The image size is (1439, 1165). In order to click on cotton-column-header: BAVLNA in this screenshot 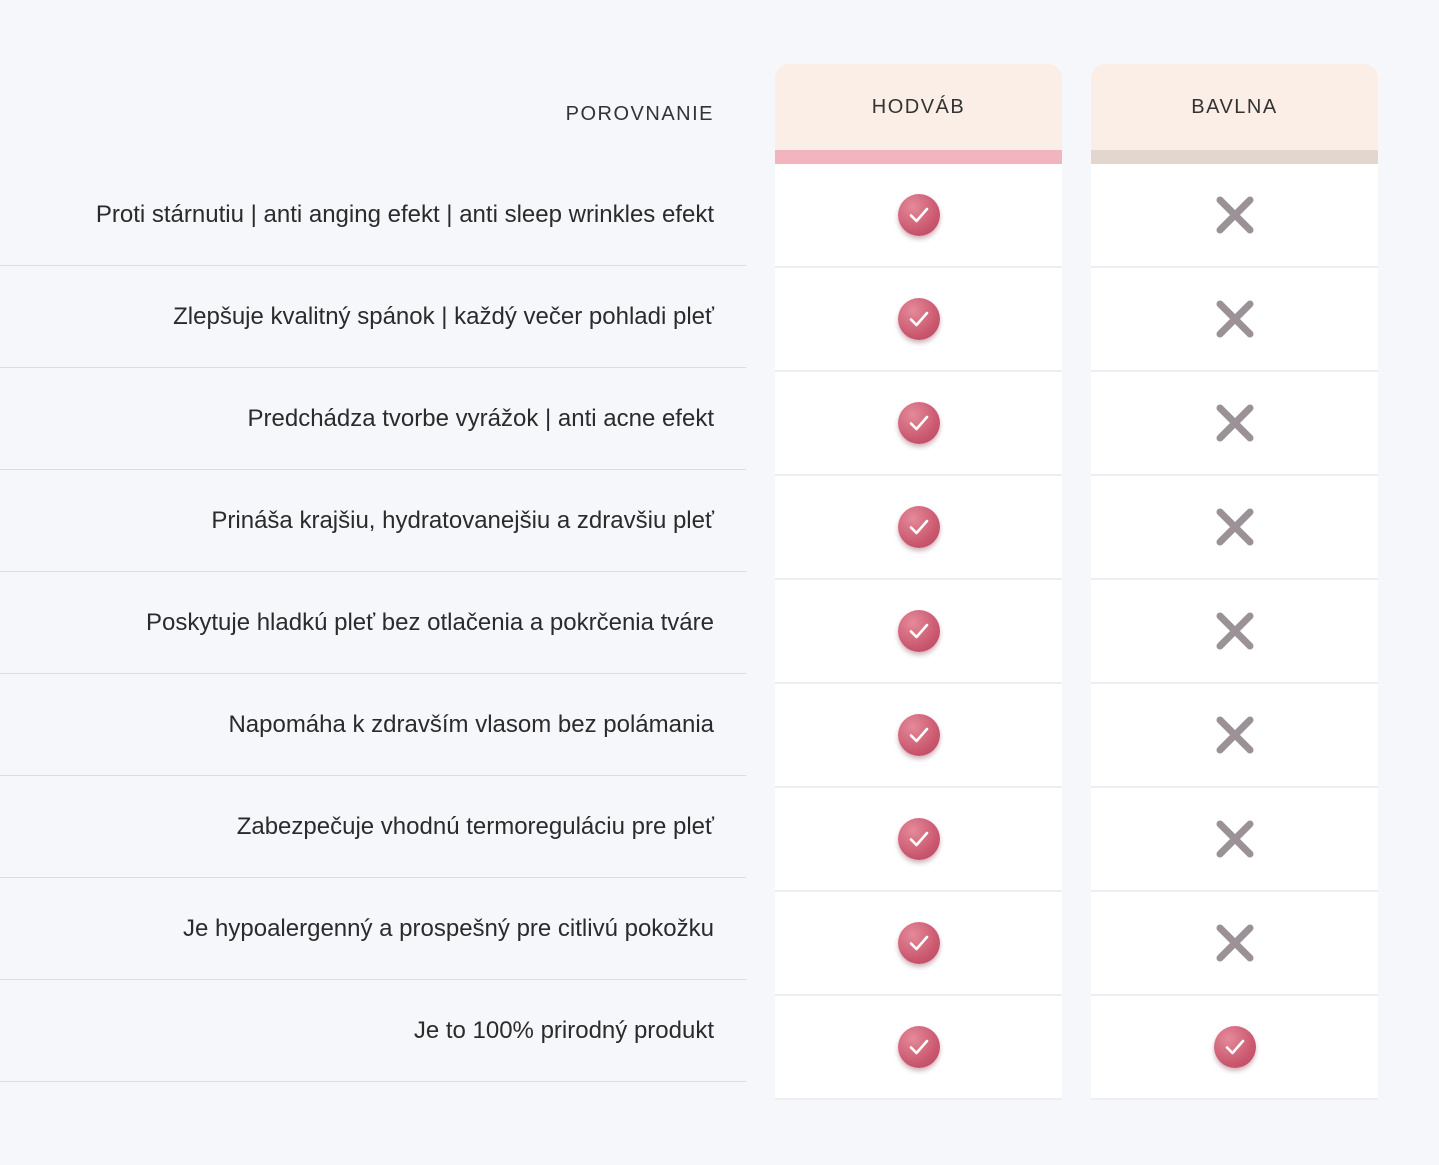, I will do `click(1234, 107)`.